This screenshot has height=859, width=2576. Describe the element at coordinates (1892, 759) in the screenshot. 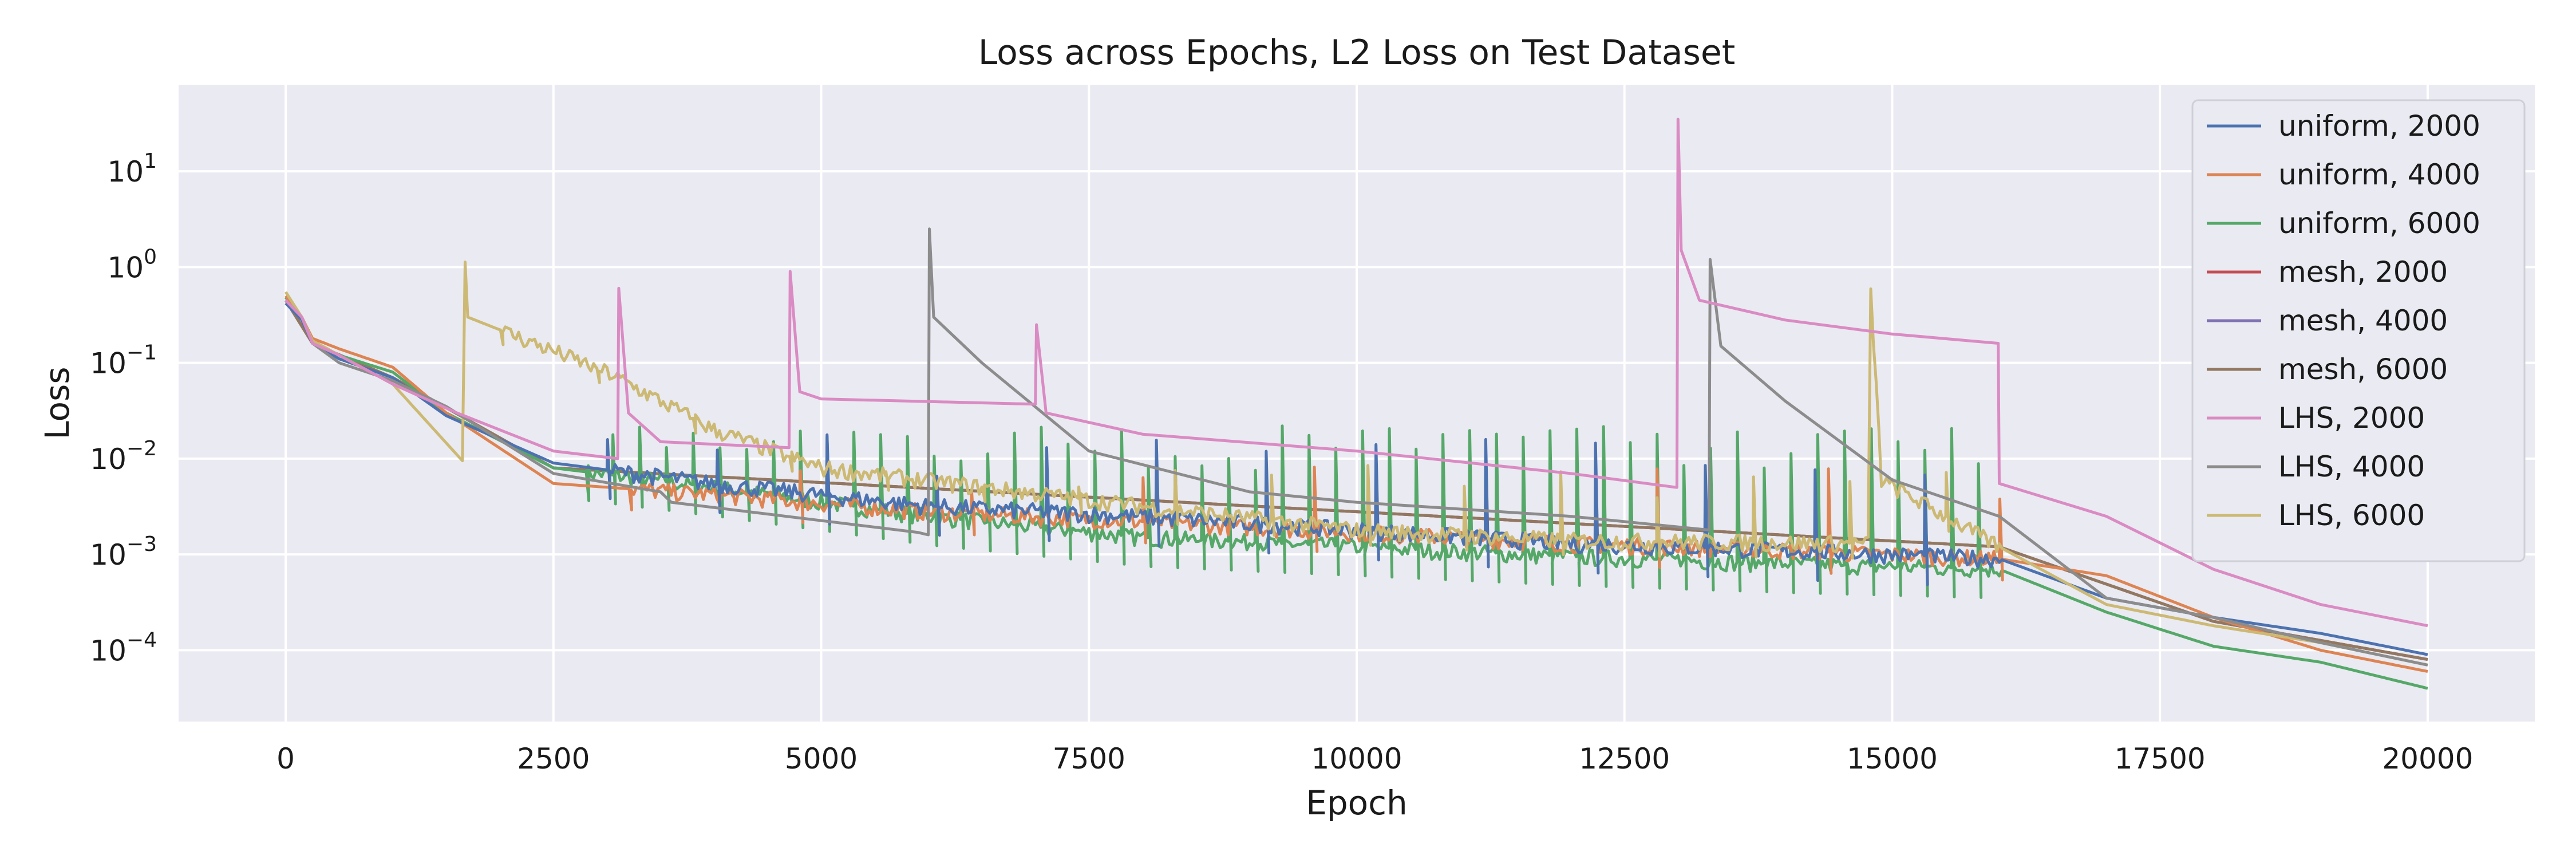

I see `x-tick-label: 15000` at that location.